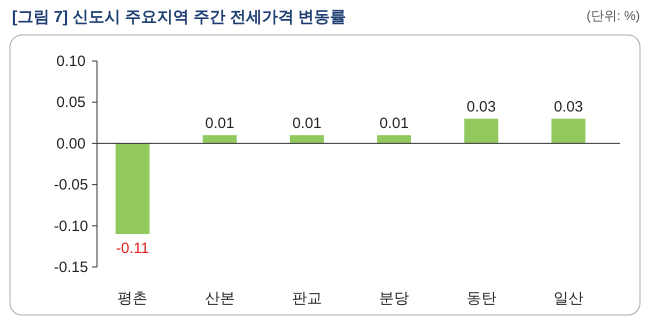 The width and height of the screenshot is (651, 325). I want to click on y-tick-label: -0.05, so click(71, 185).